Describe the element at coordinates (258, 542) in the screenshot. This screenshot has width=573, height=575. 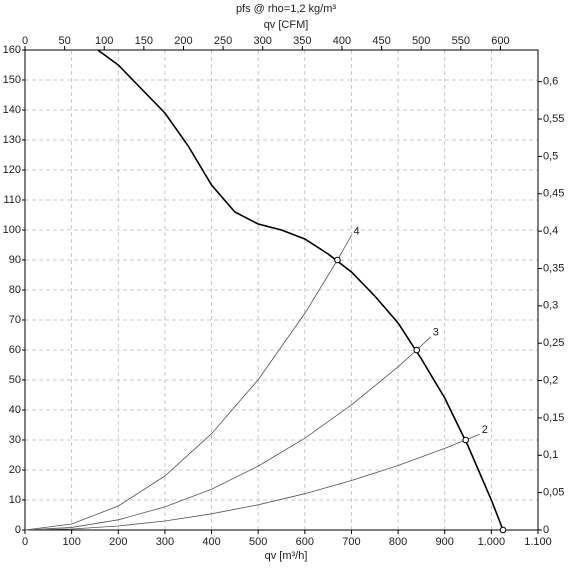
I see `x-tick-label: 500` at that location.